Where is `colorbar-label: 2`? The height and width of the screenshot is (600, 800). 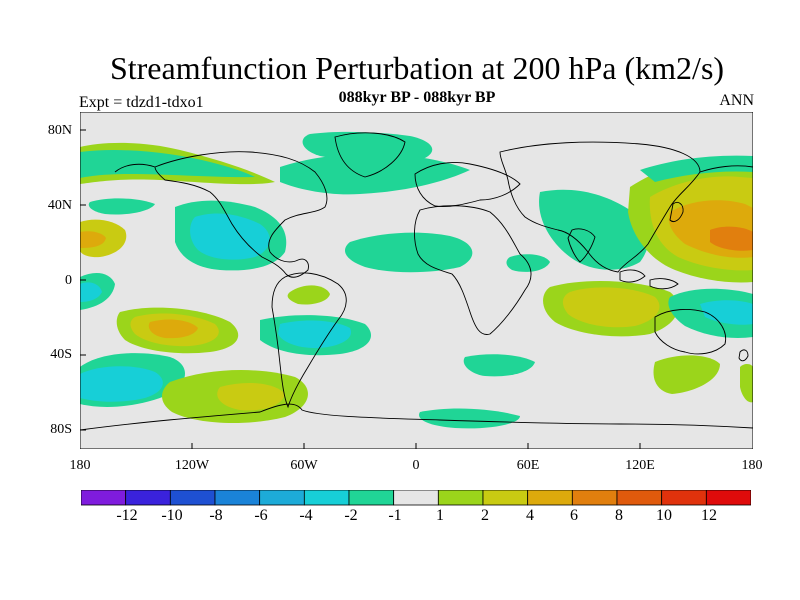
colorbar-label: 2 is located at coordinates (485, 515).